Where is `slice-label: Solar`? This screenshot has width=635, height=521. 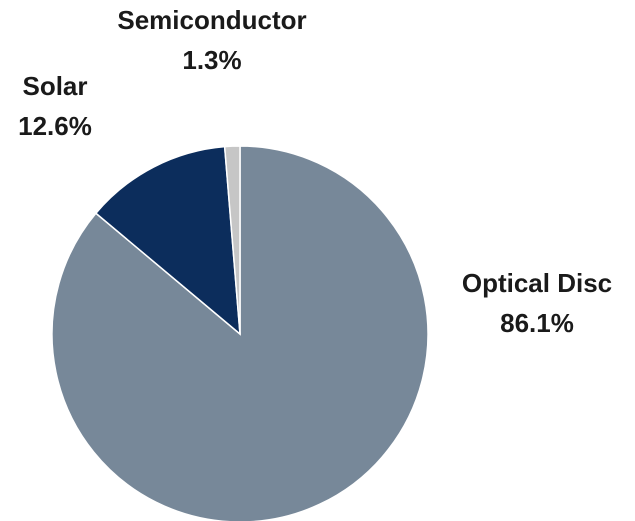 slice-label: Solar is located at coordinates (54, 86).